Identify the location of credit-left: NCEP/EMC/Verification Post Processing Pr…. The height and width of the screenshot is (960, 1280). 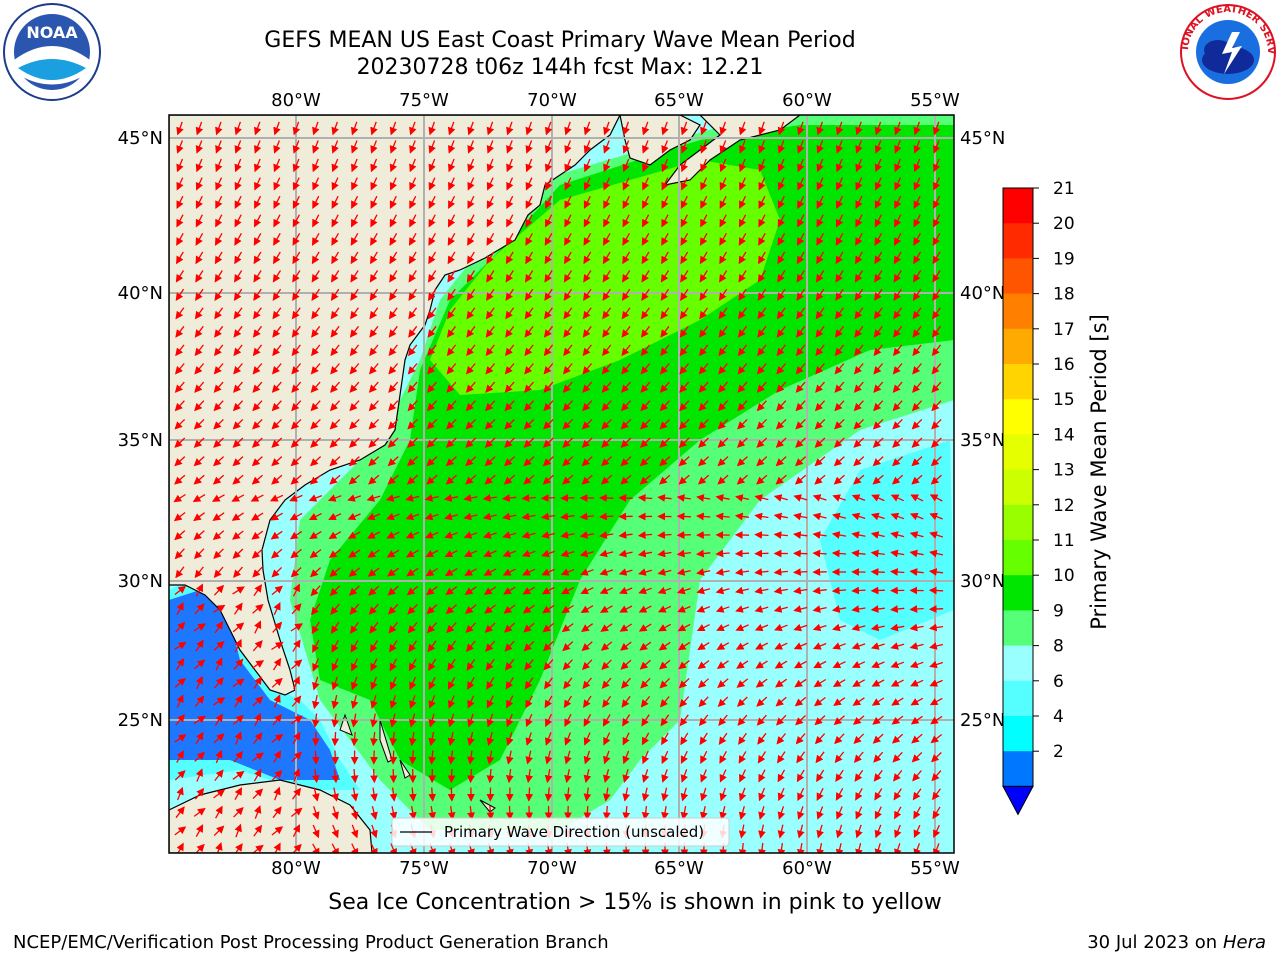
(311, 942).